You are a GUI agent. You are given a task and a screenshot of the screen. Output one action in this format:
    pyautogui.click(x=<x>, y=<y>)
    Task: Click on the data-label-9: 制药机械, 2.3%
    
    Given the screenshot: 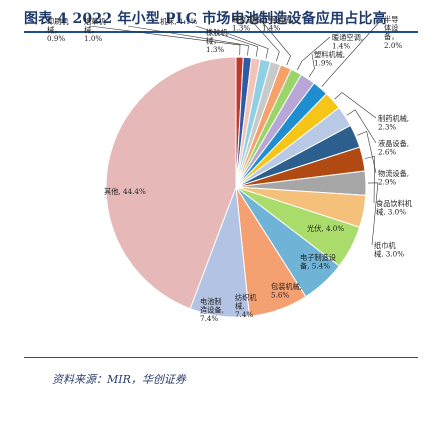 What is the action you would take?
    pyautogui.click(x=393, y=123)
    